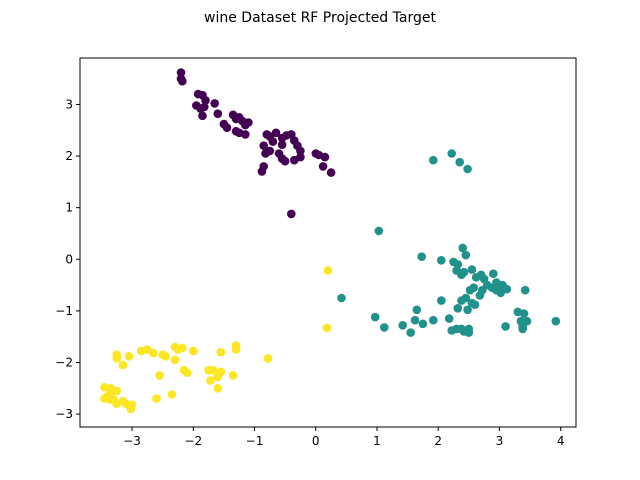  What do you see at coordinates (69, 156) in the screenshot?
I see `y-tick-label: 2` at bounding box center [69, 156].